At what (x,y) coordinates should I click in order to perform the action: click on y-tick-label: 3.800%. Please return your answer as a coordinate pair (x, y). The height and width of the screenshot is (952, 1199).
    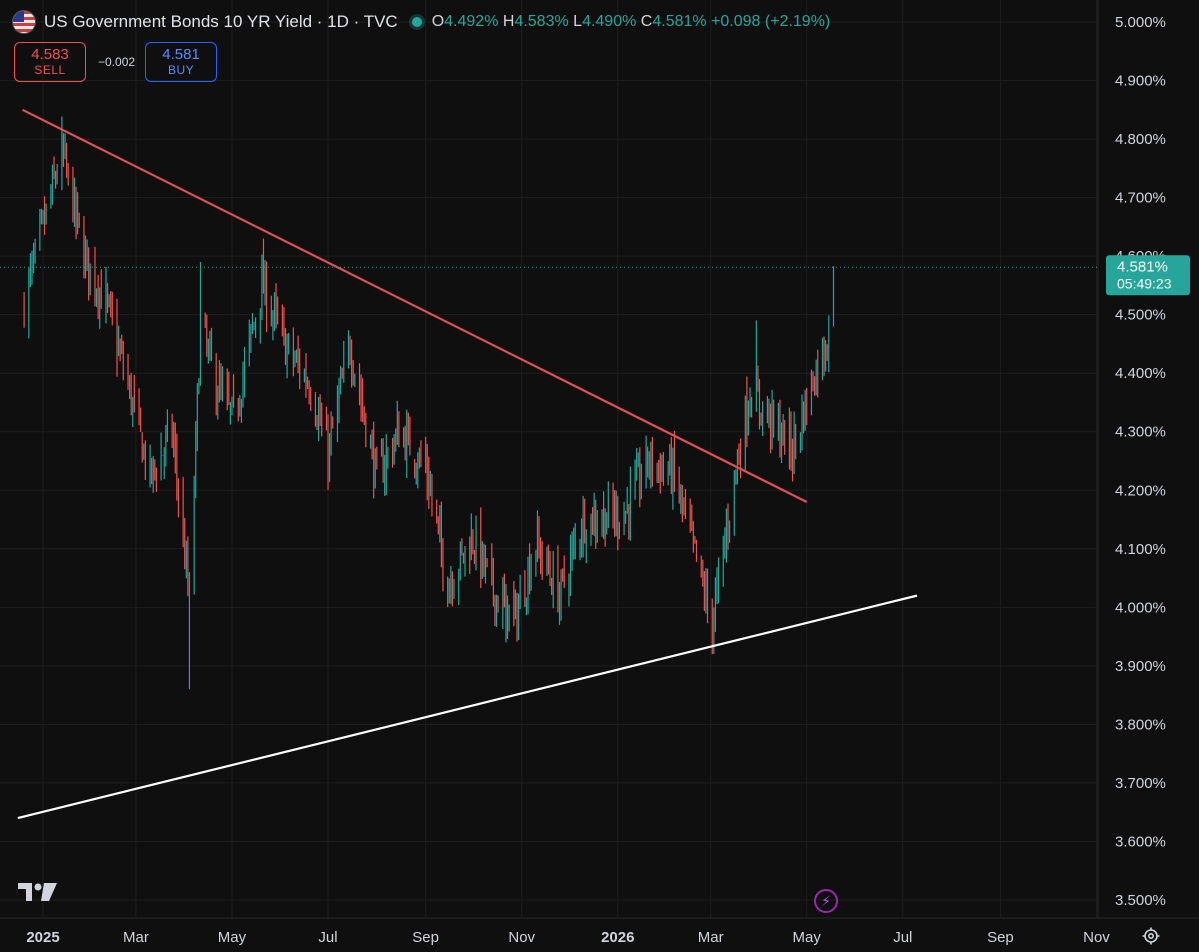
    Looking at the image, I should click on (1140, 724).